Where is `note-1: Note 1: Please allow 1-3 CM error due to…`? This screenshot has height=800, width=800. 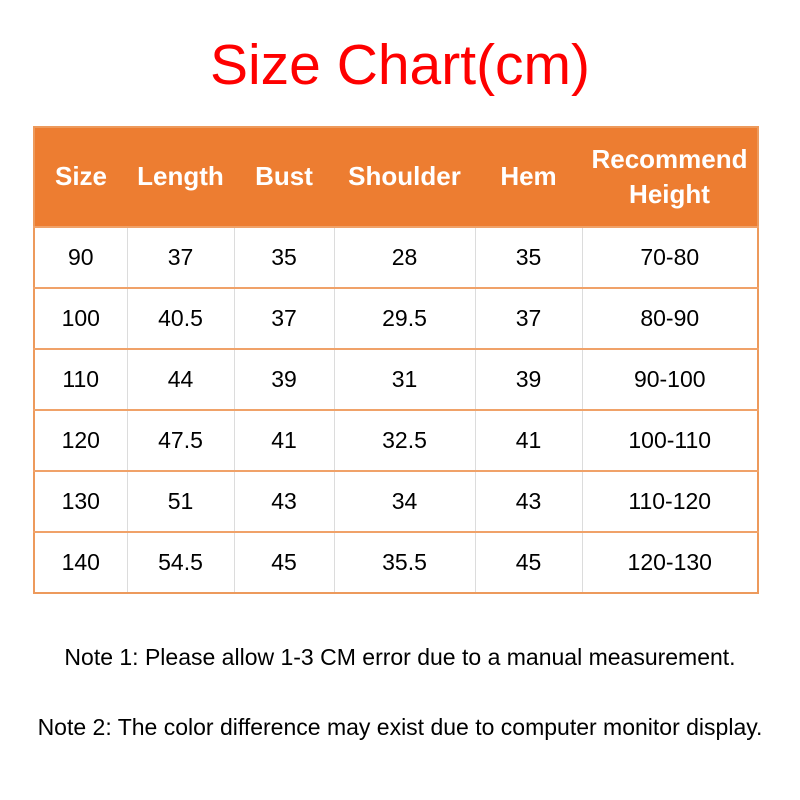
note-1: Note 1: Please allow 1-3 CM error due to… is located at coordinates (400, 657).